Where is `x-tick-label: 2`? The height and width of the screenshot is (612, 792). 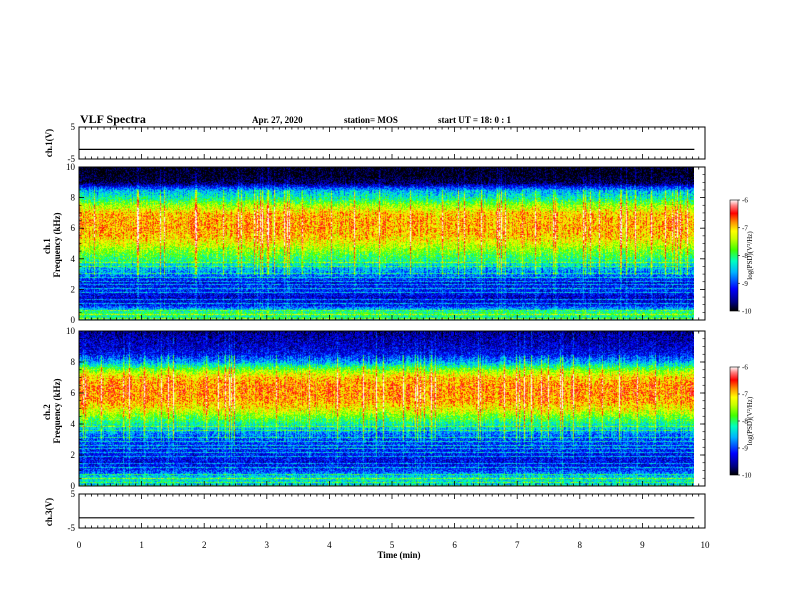 x-tick-label: 2 is located at coordinates (204, 545).